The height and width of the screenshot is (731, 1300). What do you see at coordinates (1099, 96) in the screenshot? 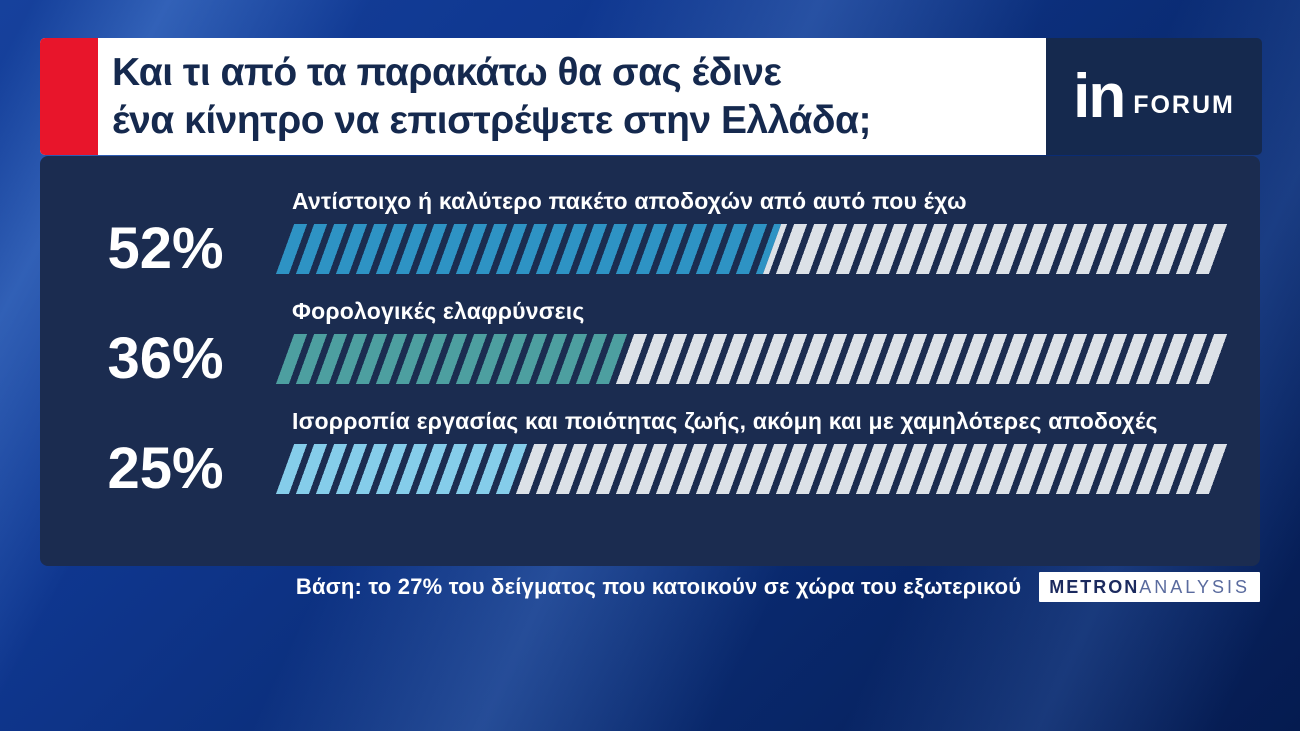
I see `in-logo-text: in` at bounding box center [1099, 96].